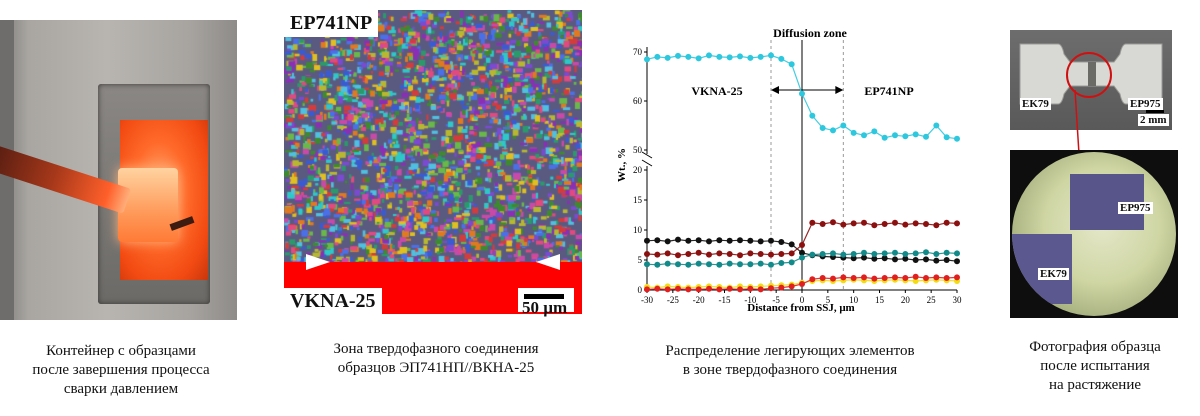 Image resolution: width=1200 pixels, height=416 pixels. I want to click on caption-line: сварки давлением, so click(121, 389).